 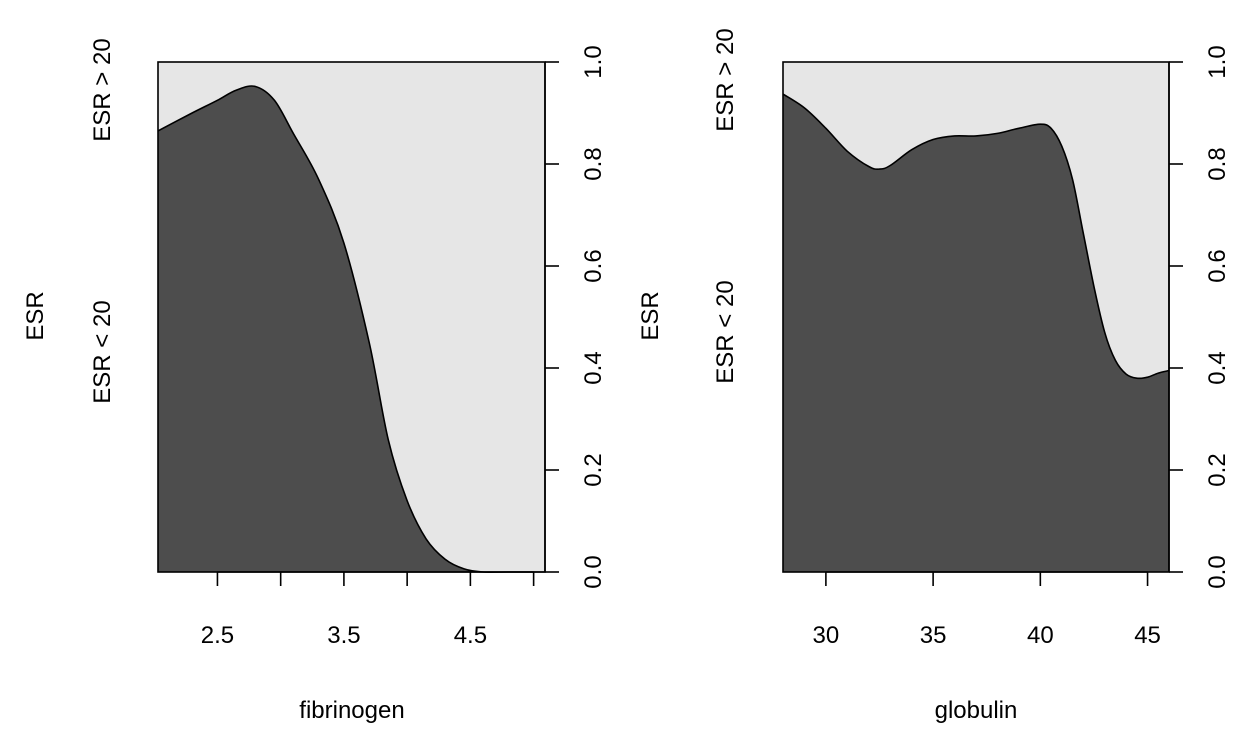 What do you see at coordinates (826, 635) in the screenshot?
I see `globulin-x-tick-label: 30` at bounding box center [826, 635].